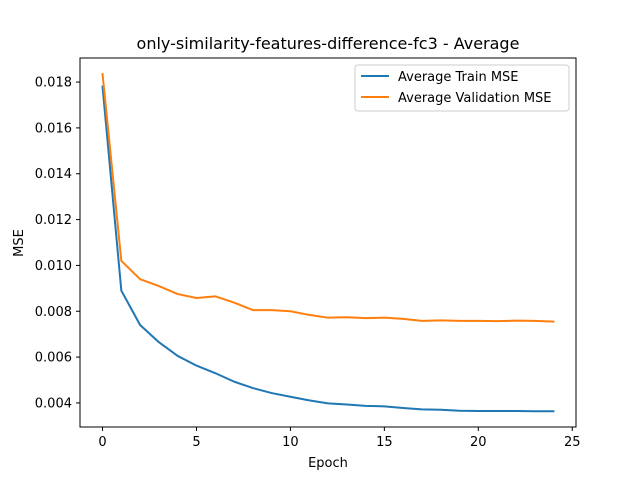 The width and height of the screenshot is (640, 480). I want to click on y-tick-label: 0.006, so click(53, 358).